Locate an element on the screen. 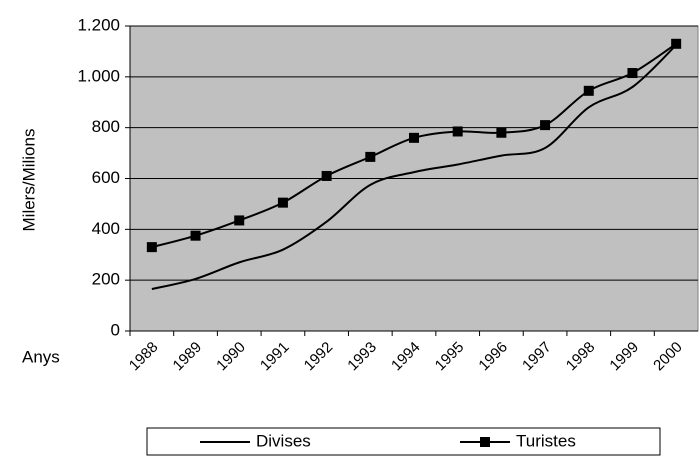 The image size is (699, 456). x-tick-label: 1992 is located at coordinates (319, 357).